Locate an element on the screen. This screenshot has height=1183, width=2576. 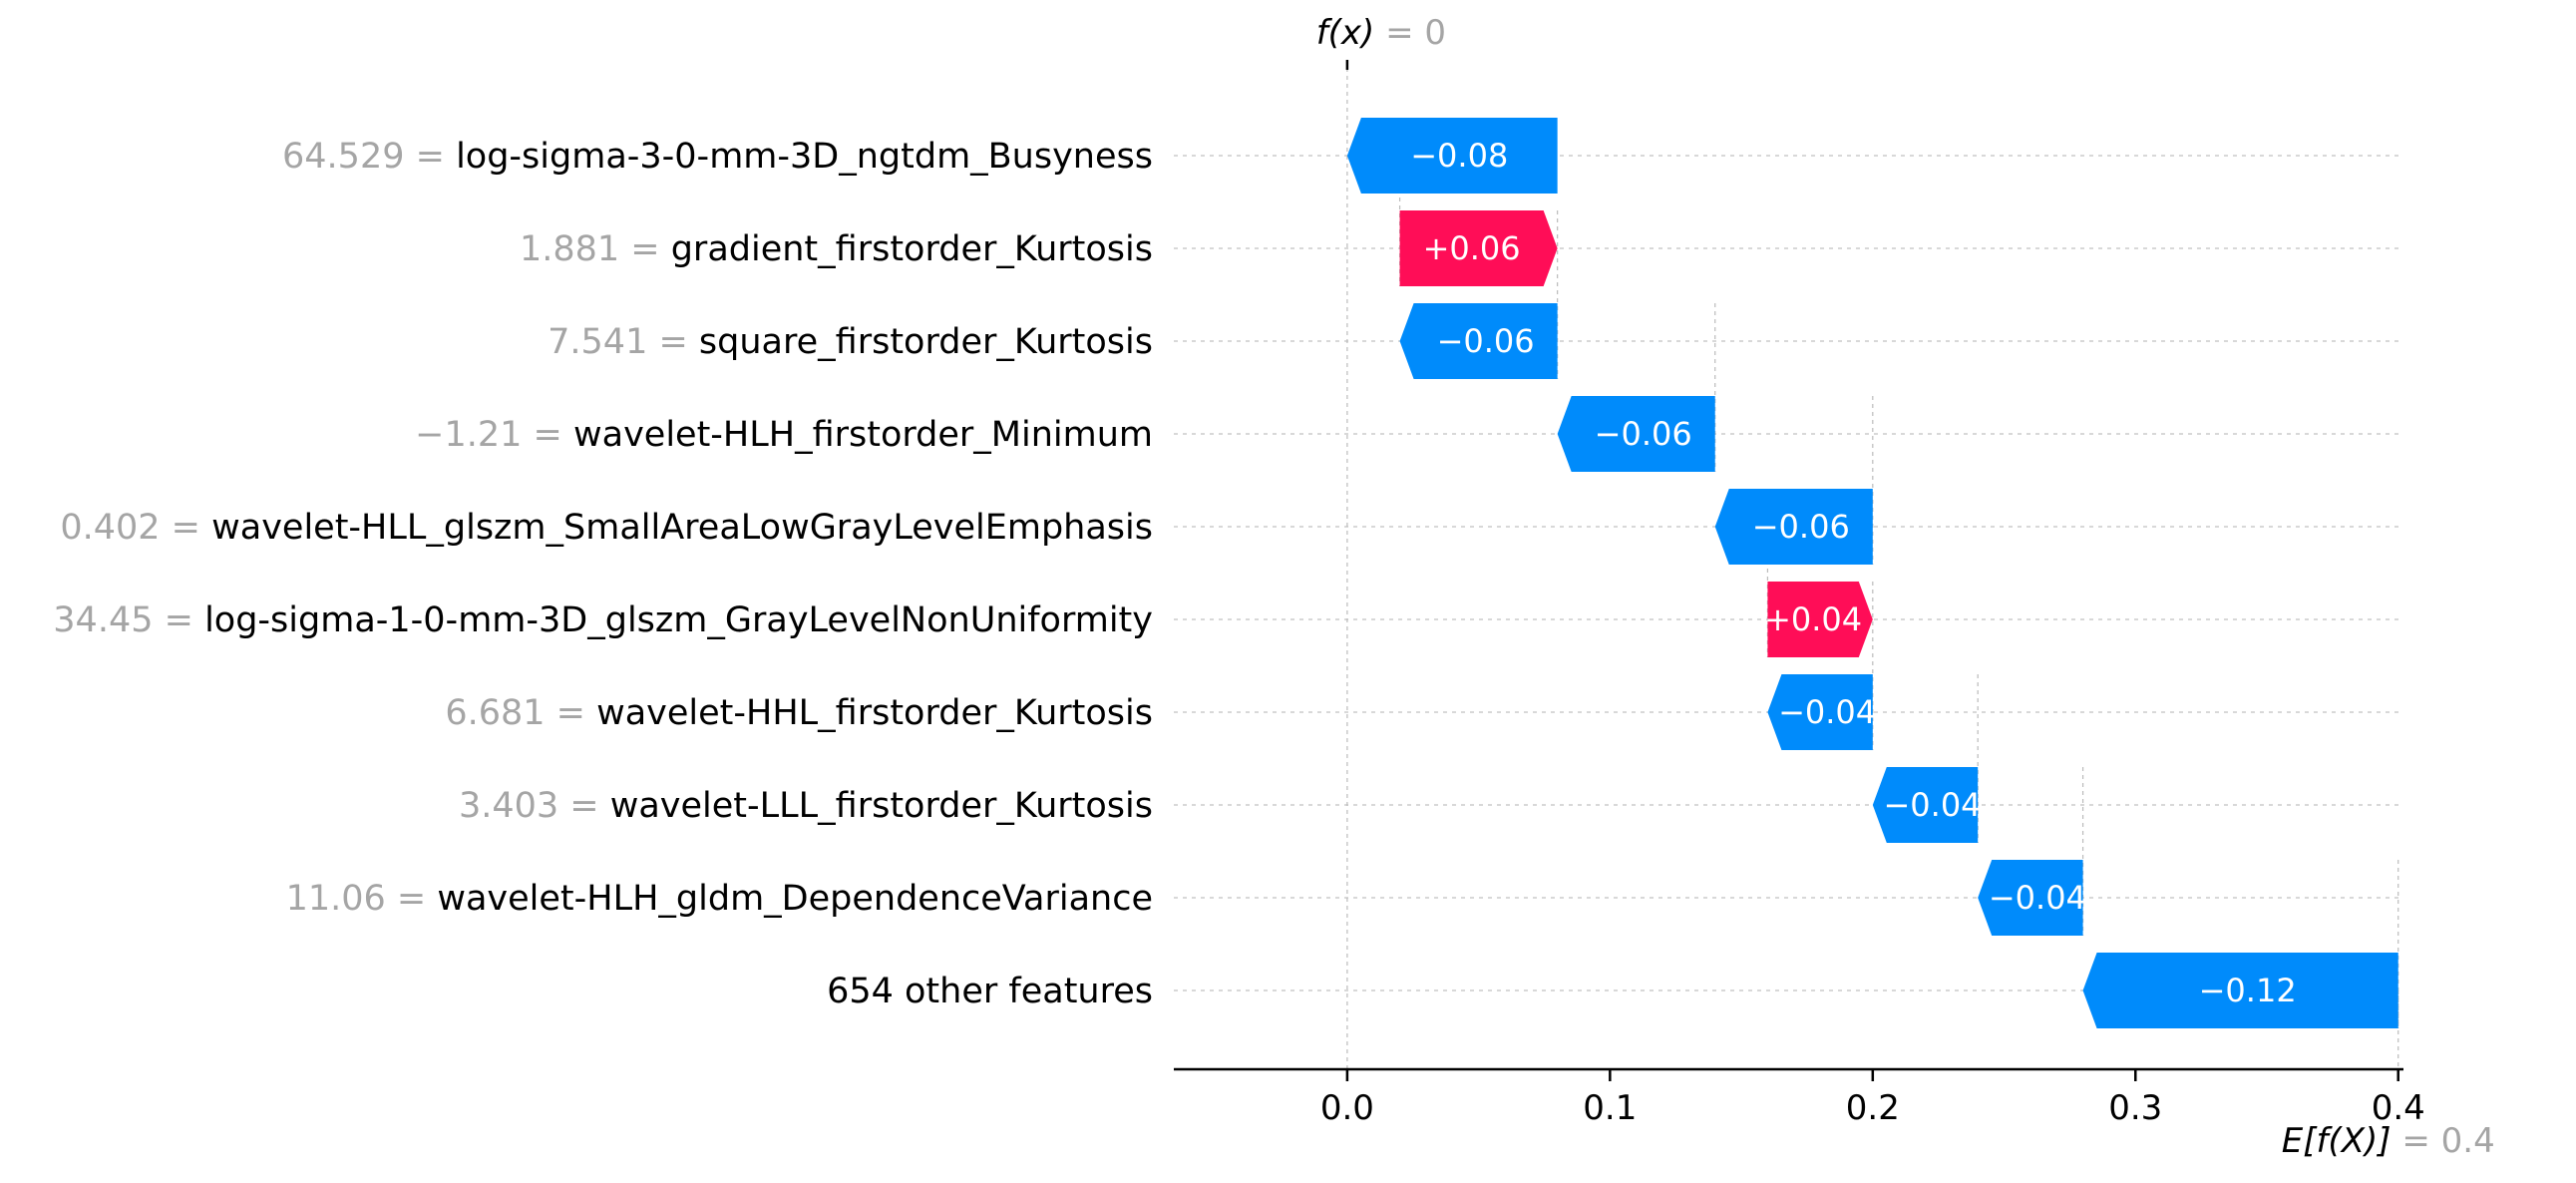
feature-label: 7.541 = square_firstorder_Kurtosis is located at coordinates (850, 342).